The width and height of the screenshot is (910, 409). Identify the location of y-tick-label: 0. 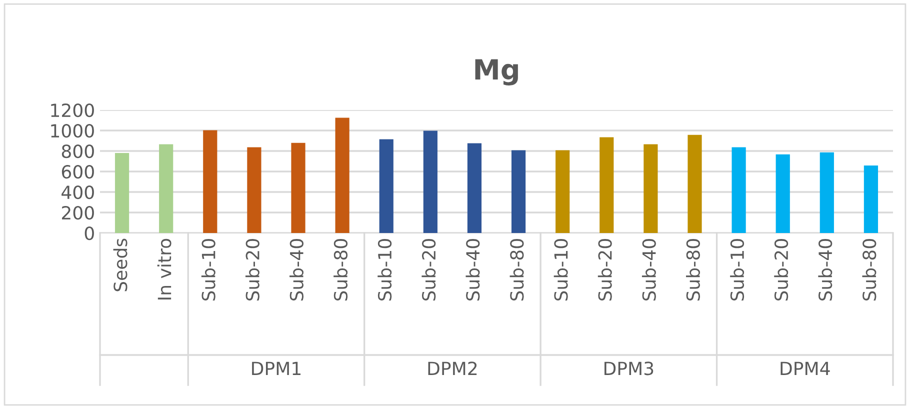
(89, 233).